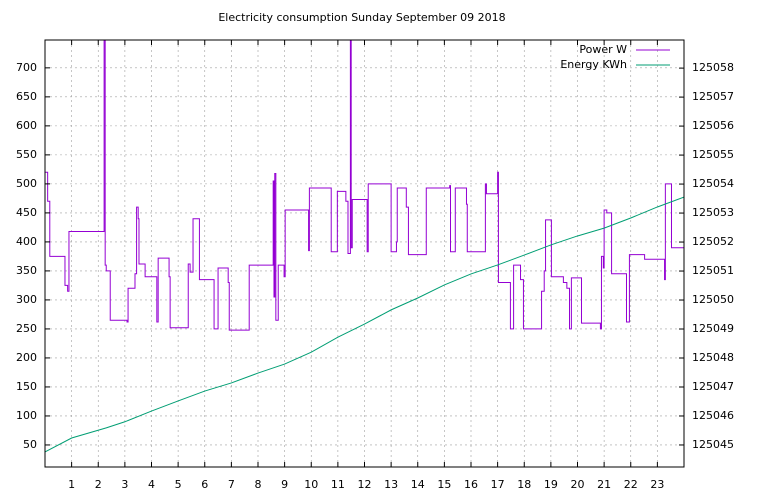 The width and height of the screenshot is (768, 500). What do you see at coordinates (713, 415) in the screenshot?
I see `y2-tick-label: 125046` at bounding box center [713, 415].